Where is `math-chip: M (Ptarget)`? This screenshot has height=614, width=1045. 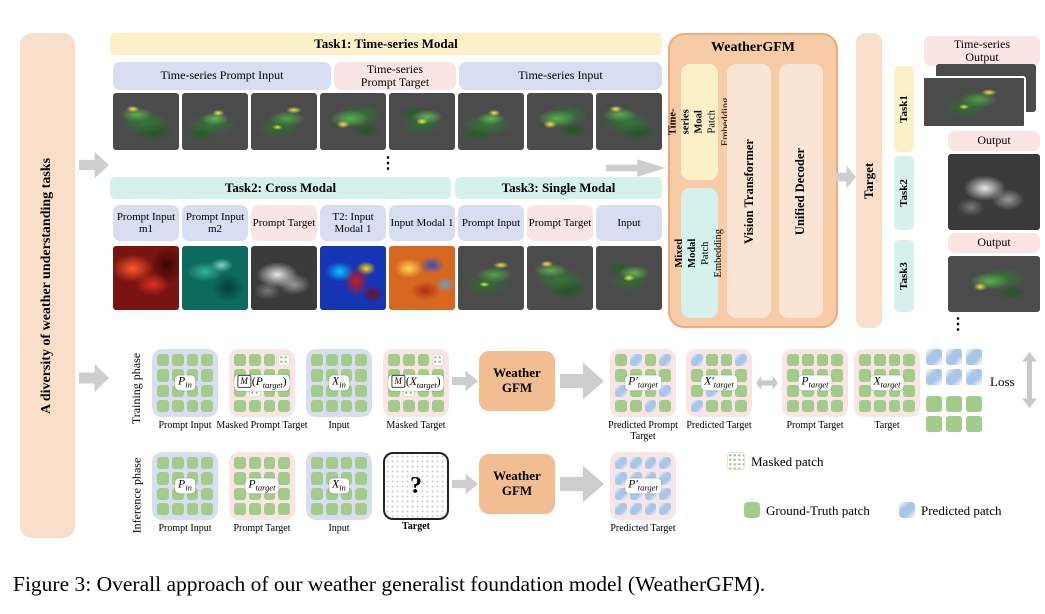 math-chip: M (Ptarget) is located at coordinates (262, 383).